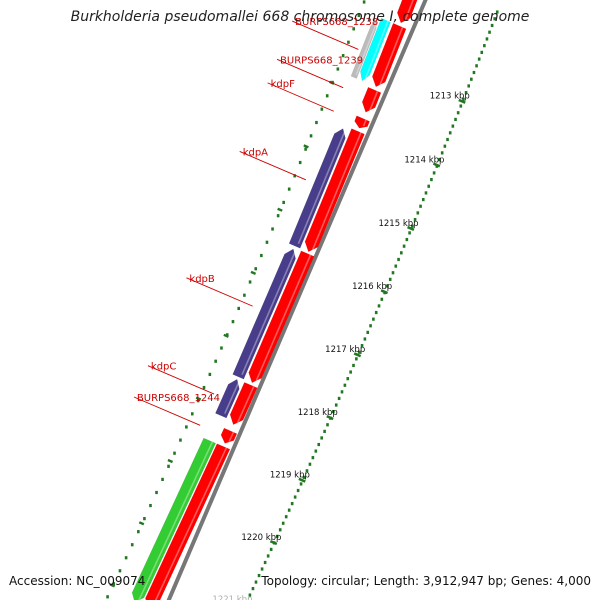  I want to click on scale-tick-label: 1221 kbp, so click(232, 597).